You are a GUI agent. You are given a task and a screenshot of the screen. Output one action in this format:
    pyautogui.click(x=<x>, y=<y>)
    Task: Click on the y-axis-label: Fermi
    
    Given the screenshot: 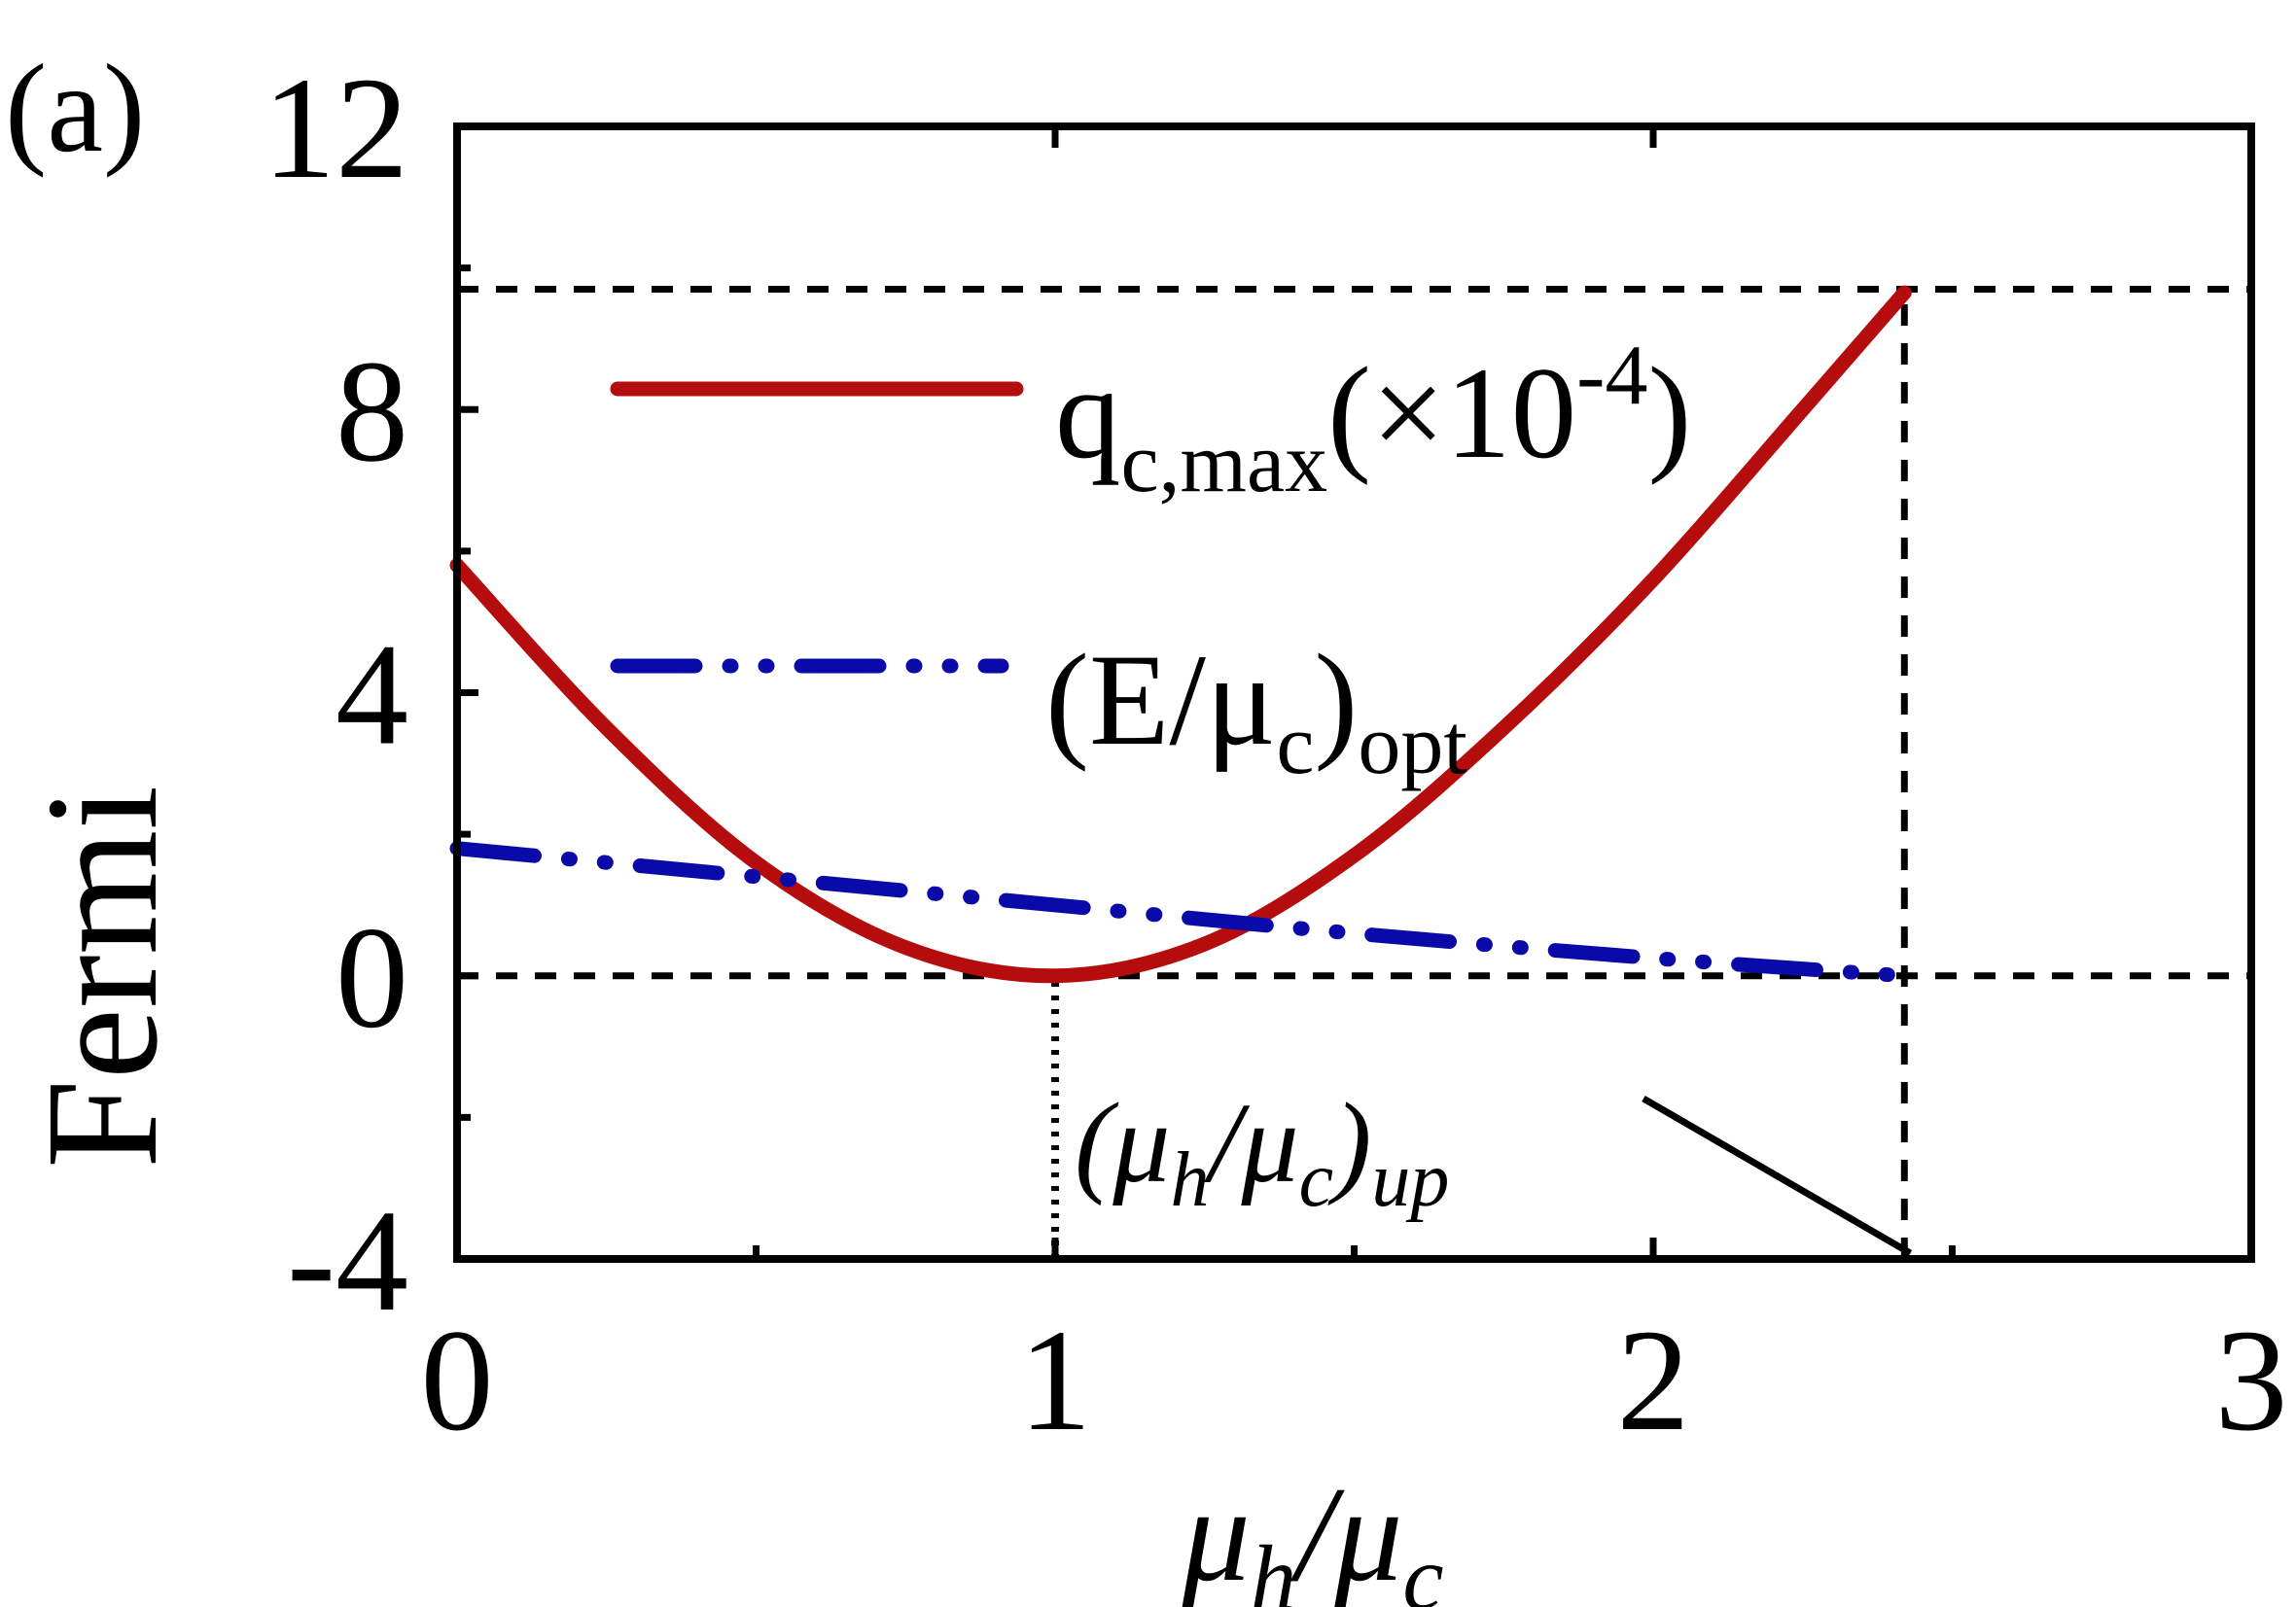 What is the action you would take?
    pyautogui.click(x=102, y=977)
    